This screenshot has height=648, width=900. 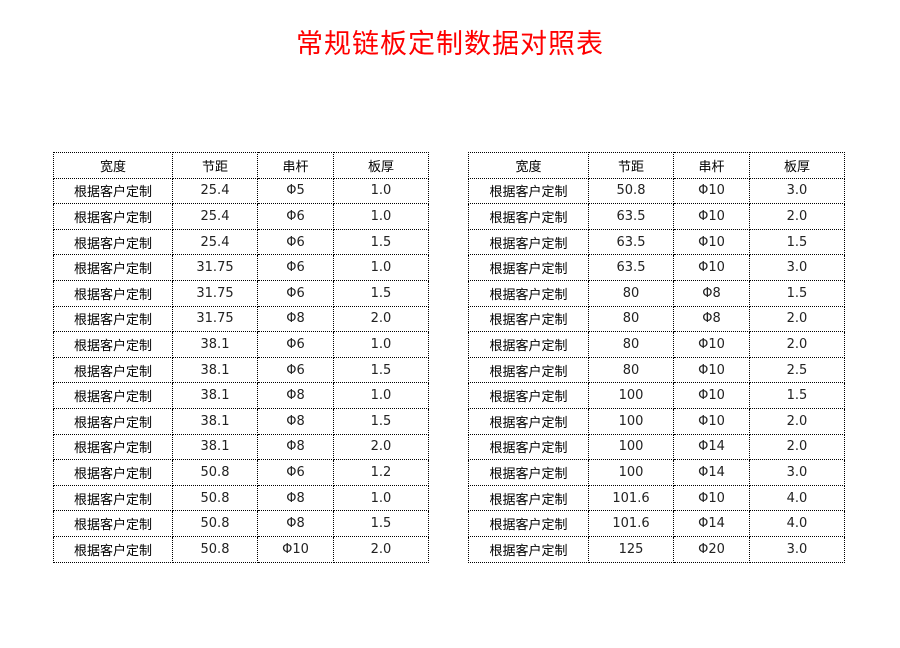 What do you see at coordinates (450, 44) in the screenshot?
I see `page-title: 常规链板定制数据对照表` at bounding box center [450, 44].